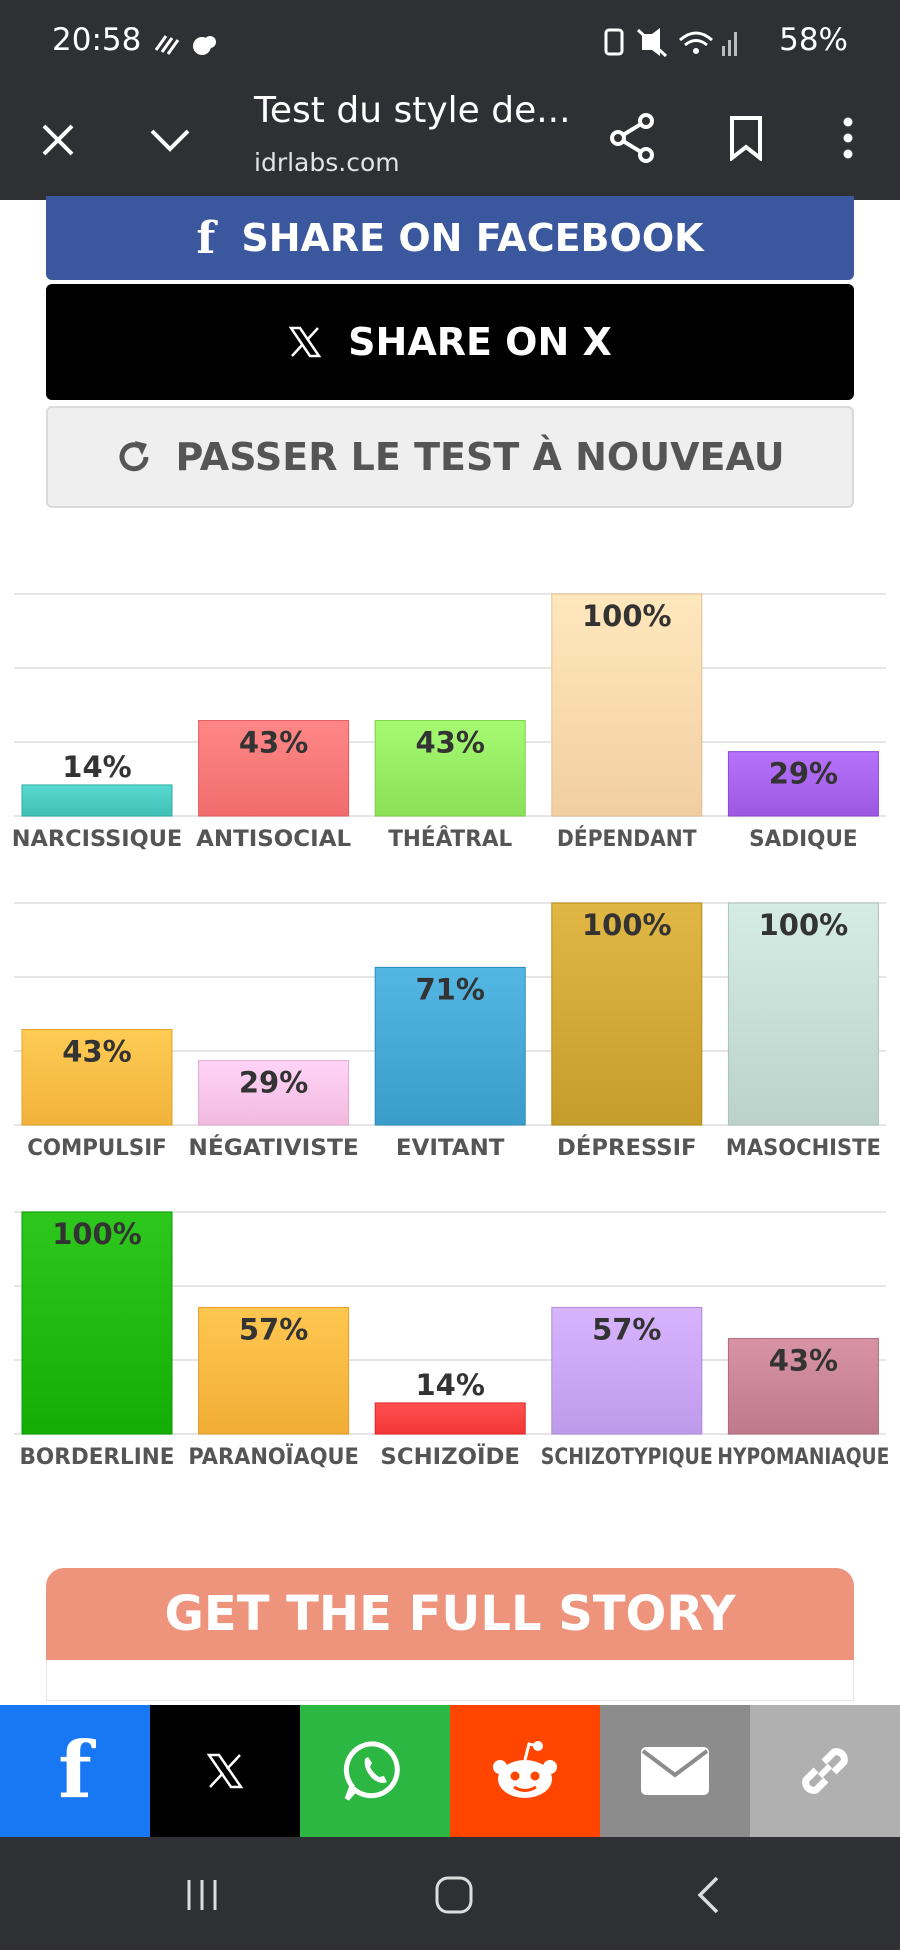  I want to click on x-logo-icon, so click(305, 342).